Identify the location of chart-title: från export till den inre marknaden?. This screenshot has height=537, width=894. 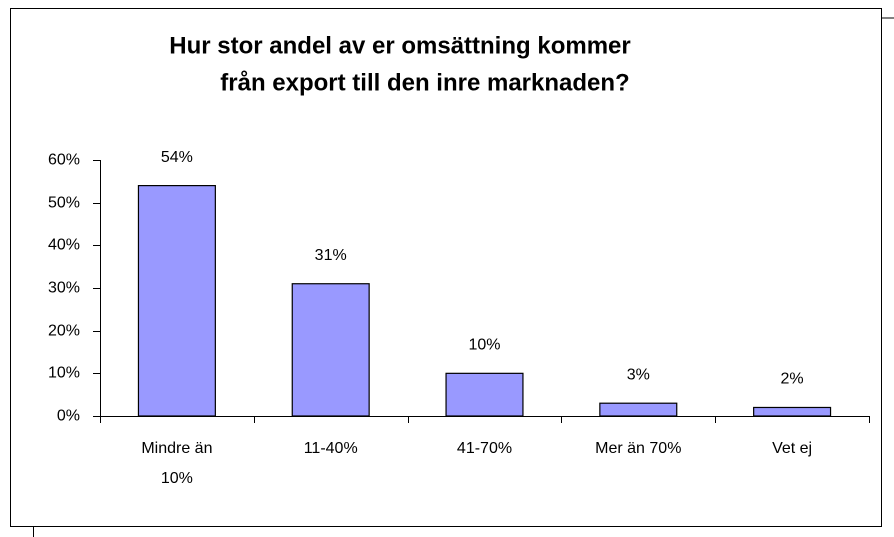
(424, 82).